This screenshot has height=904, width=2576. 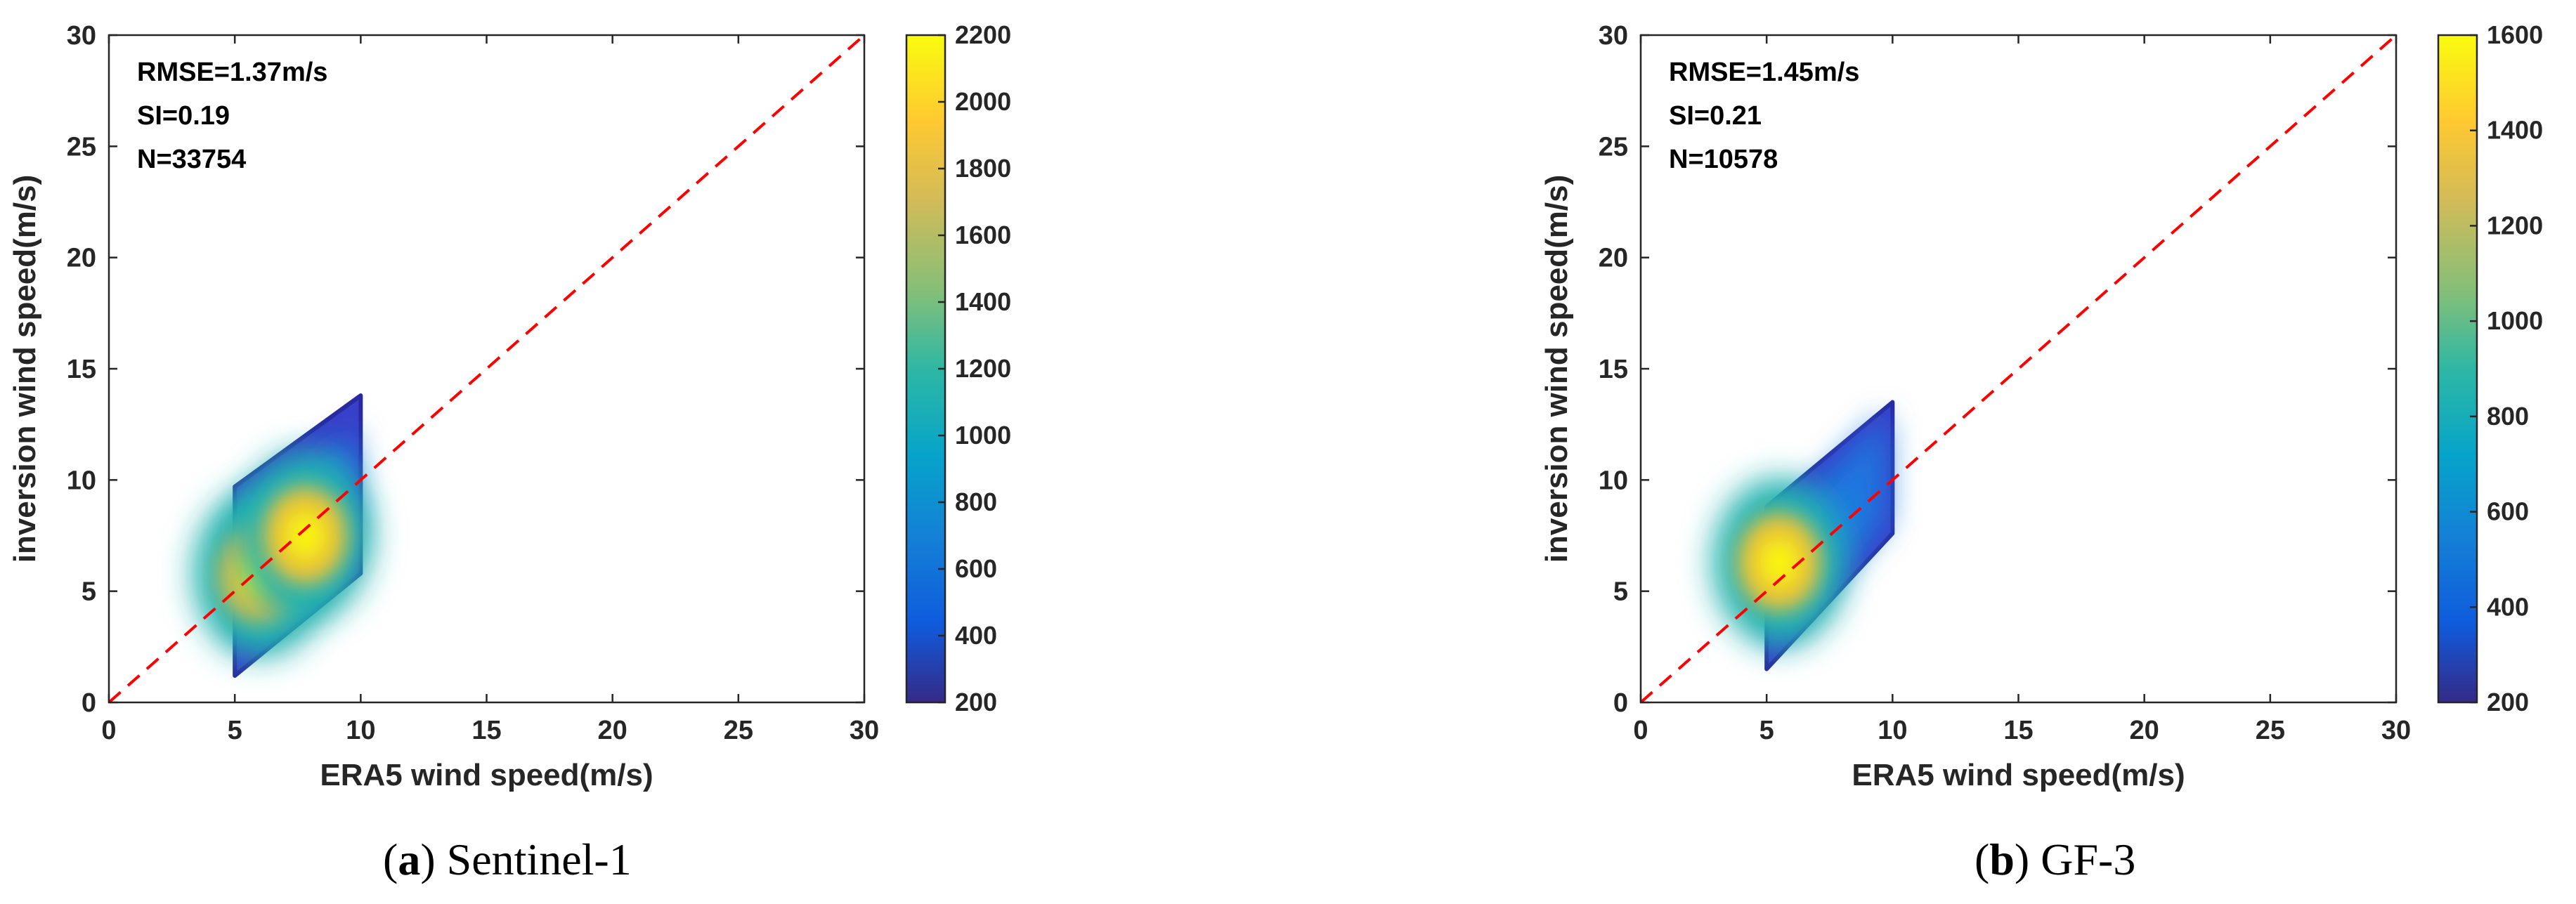 What do you see at coordinates (983, 34) in the screenshot?
I see `colorbar-tick-label: 2200` at bounding box center [983, 34].